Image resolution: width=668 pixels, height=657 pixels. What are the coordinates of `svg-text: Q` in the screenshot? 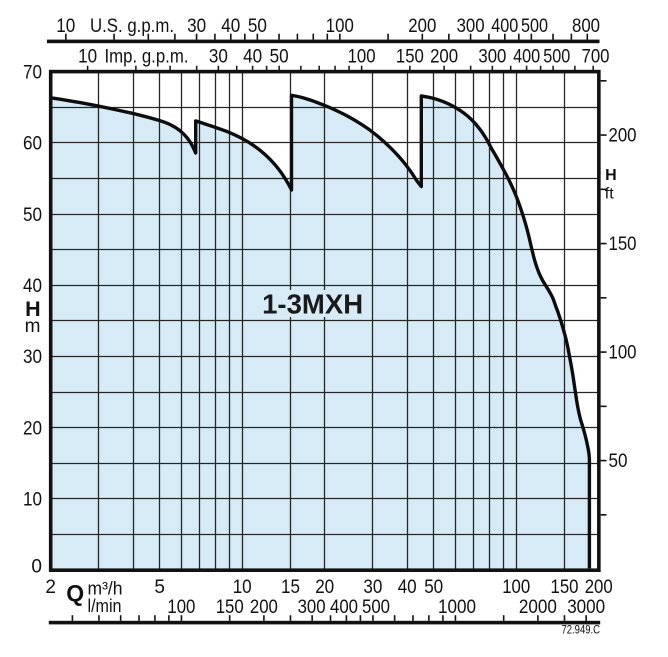 It's located at (75, 593).